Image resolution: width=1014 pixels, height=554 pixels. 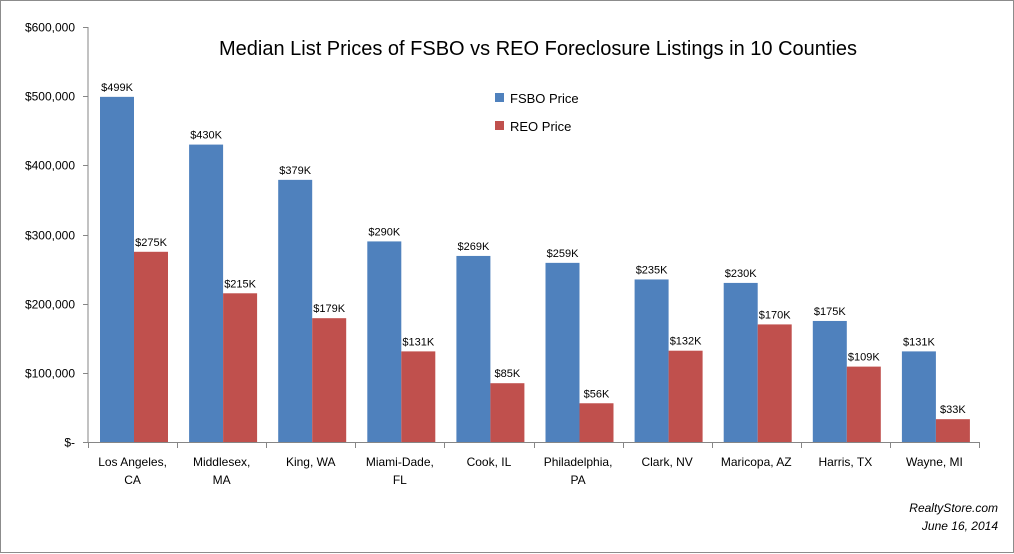 What do you see at coordinates (563, 254) in the screenshot?
I see `data-label: $259K` at bounding box center [563, 254].